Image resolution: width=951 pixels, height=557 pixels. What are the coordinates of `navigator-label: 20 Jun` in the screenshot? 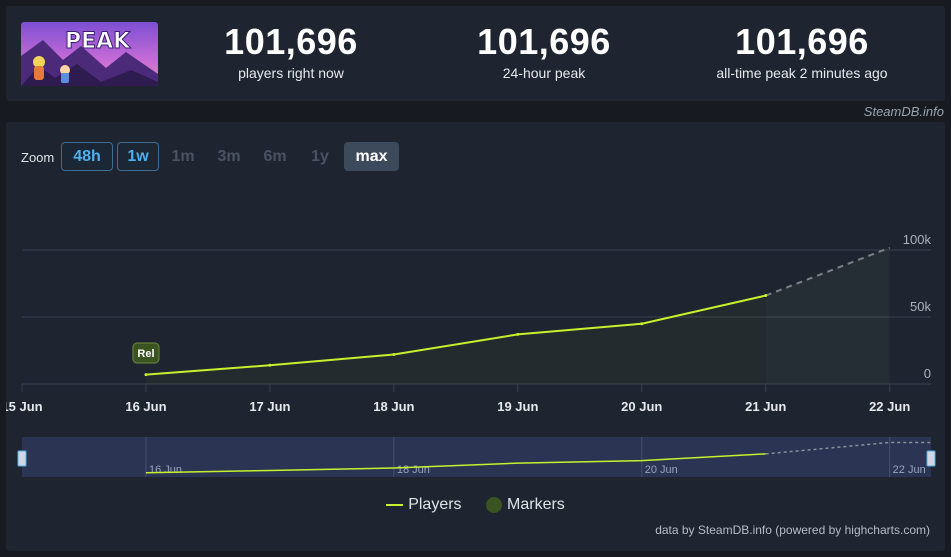 It's located at (661, 470).